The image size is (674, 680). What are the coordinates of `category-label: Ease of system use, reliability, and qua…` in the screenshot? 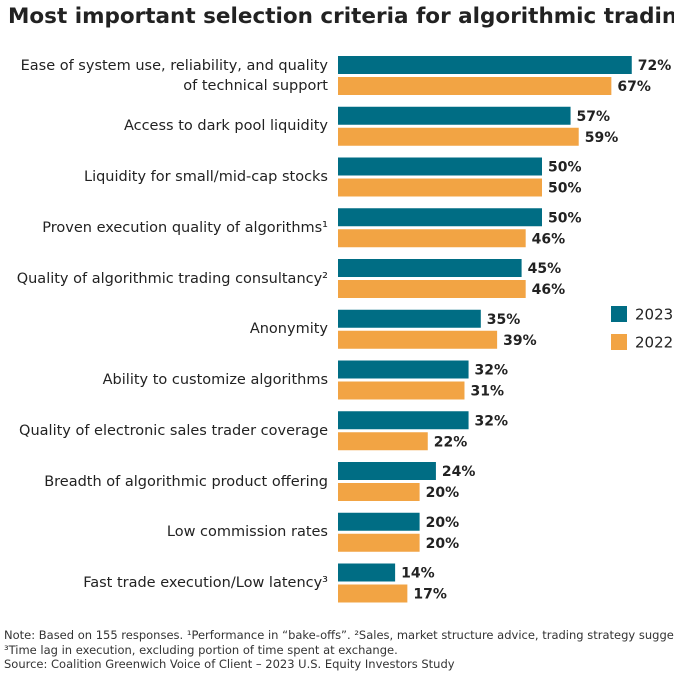 It's located at (174, 75).